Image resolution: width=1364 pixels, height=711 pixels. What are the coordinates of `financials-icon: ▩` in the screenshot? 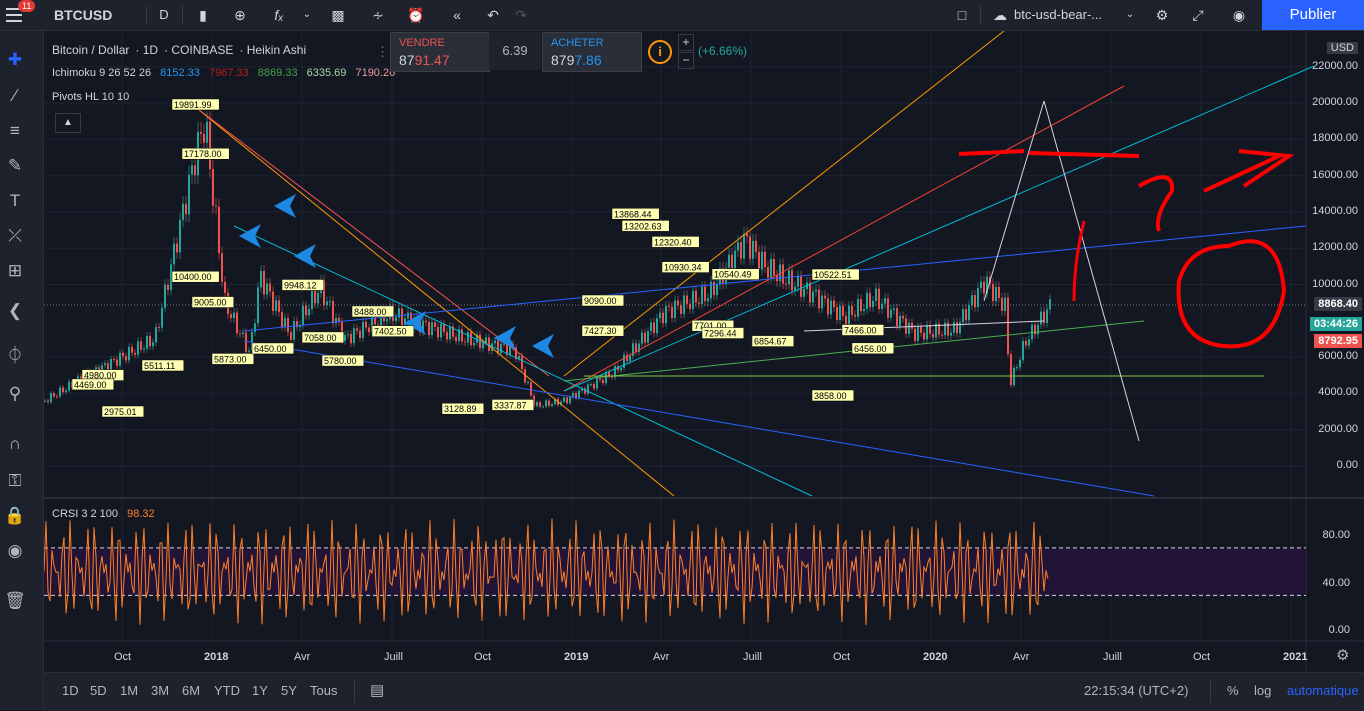 It's located at (338, 15).